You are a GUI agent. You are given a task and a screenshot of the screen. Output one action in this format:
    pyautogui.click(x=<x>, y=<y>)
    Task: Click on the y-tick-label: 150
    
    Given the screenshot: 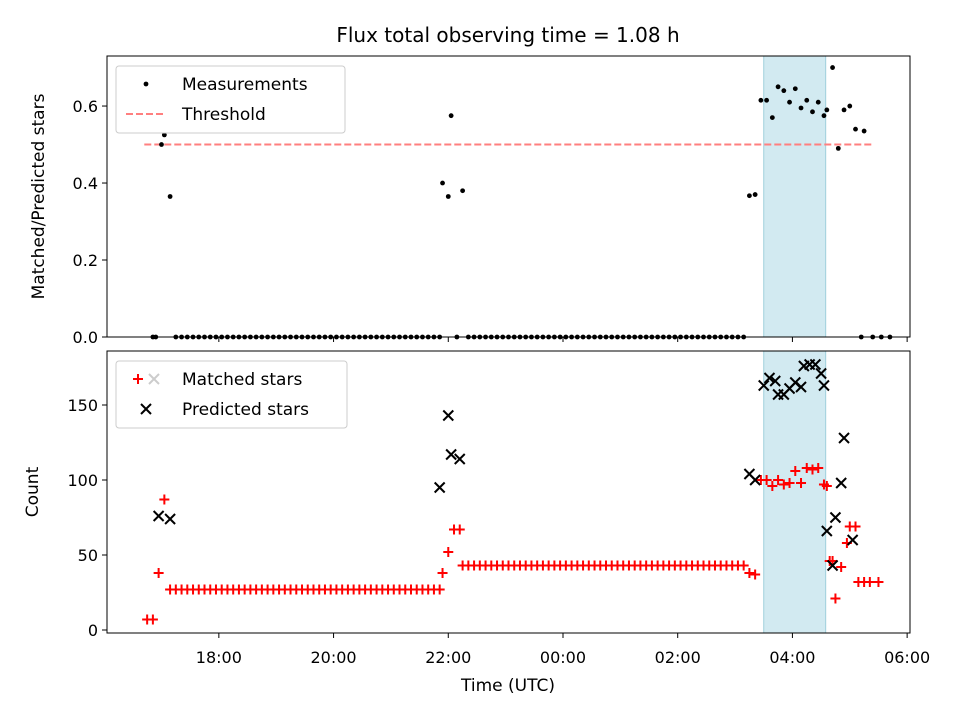 What is the action you would take?
    pyautogui.click(x=82, y=405)
    